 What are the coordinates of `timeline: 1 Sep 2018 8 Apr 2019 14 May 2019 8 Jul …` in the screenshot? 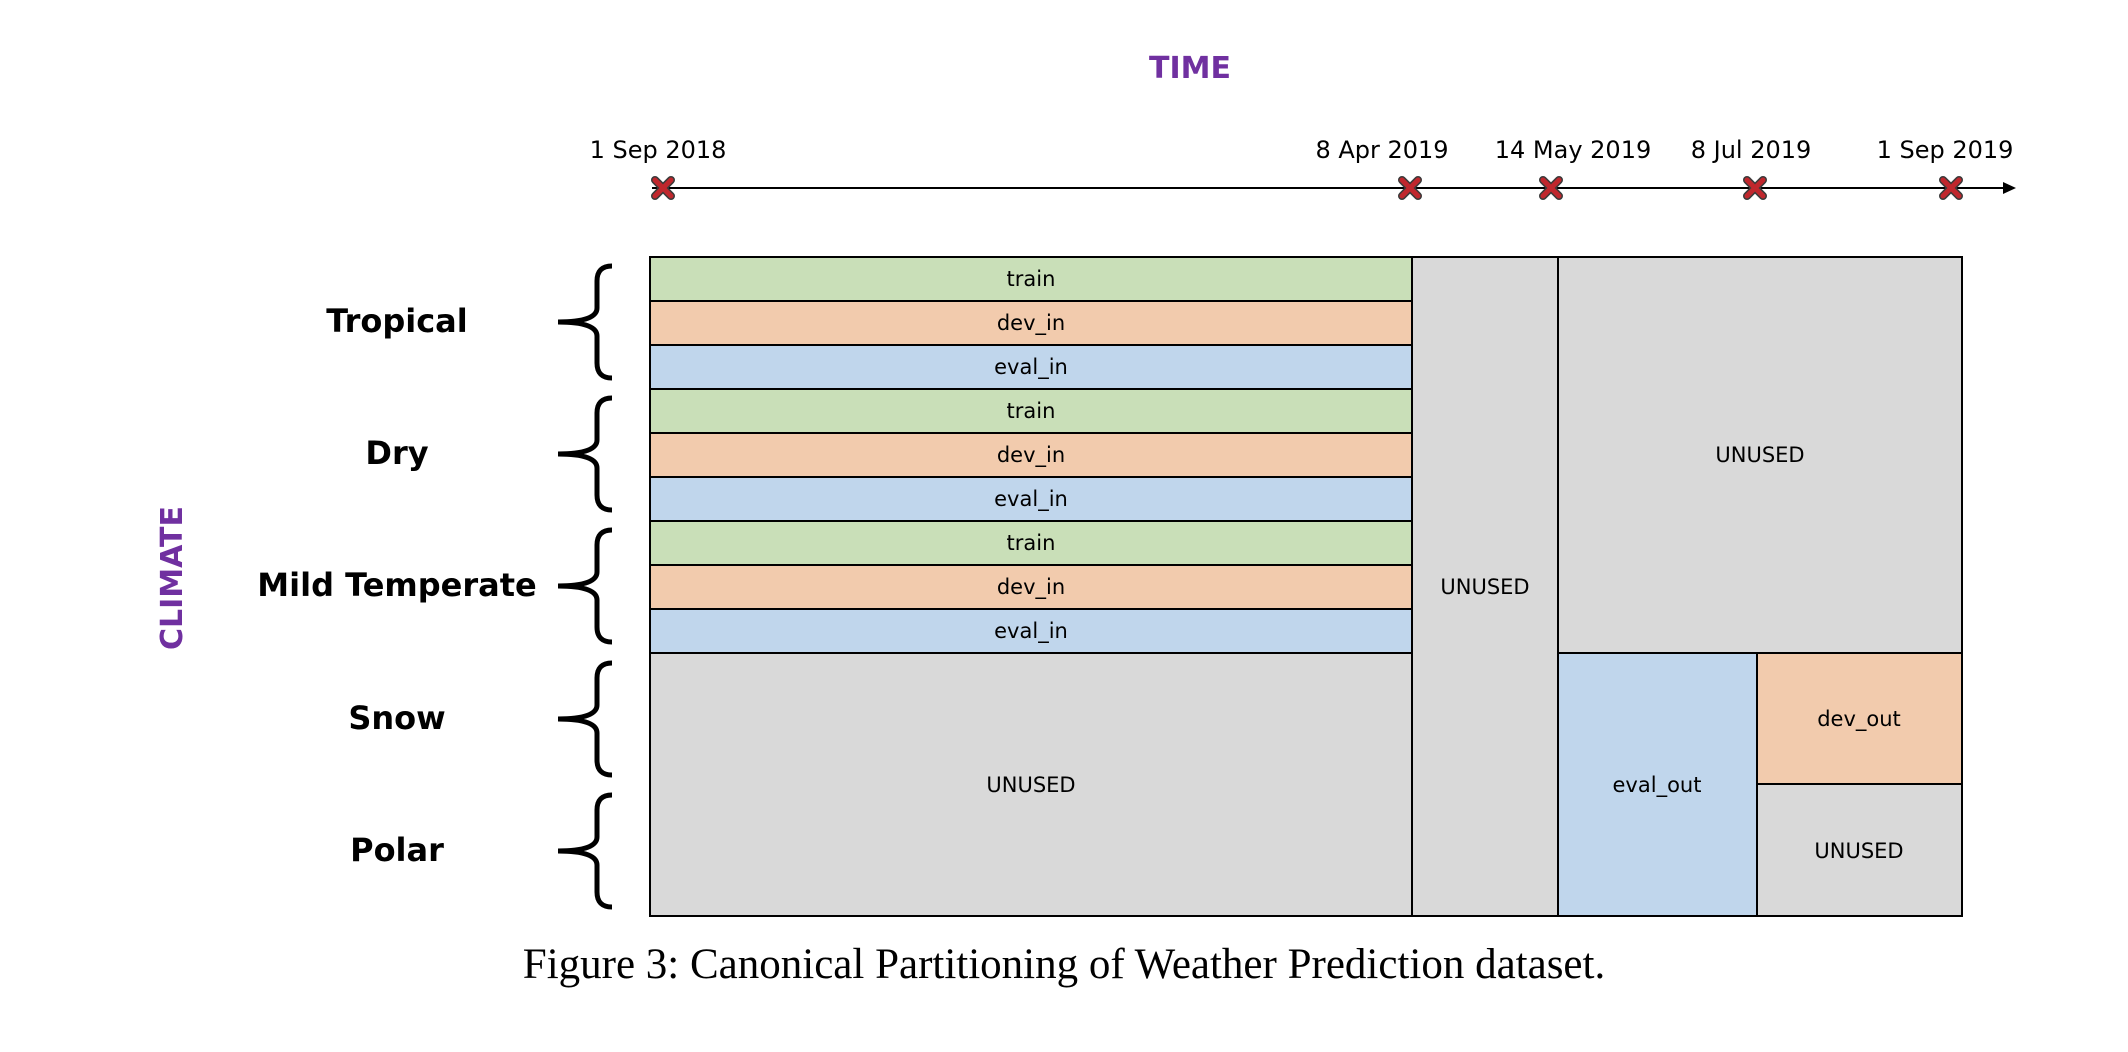 It's located at (1303, 168).